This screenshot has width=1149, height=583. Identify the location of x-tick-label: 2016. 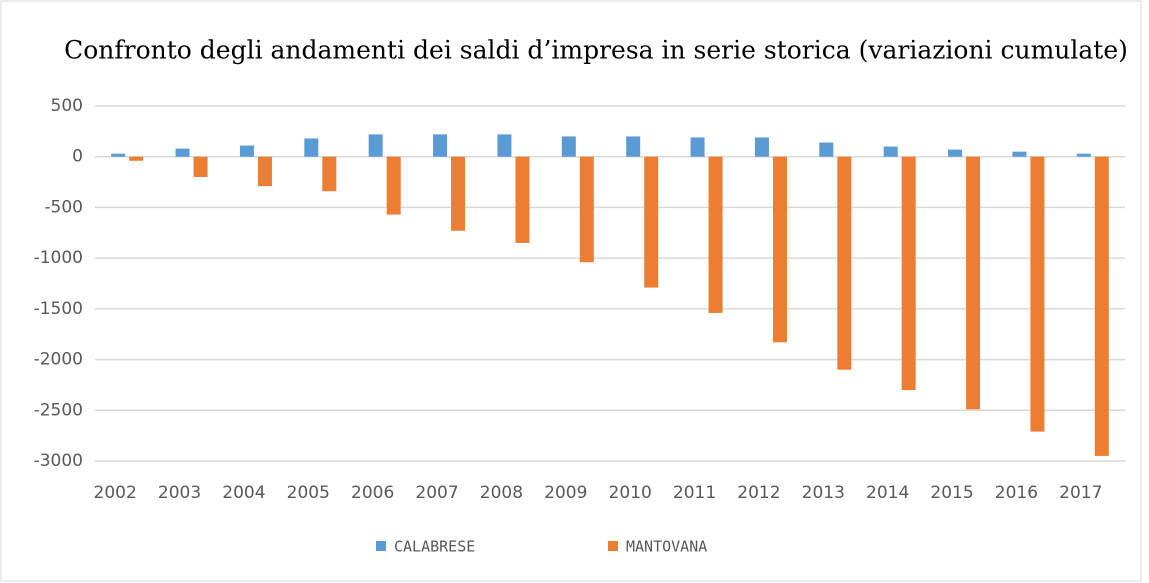
(1016, 493).